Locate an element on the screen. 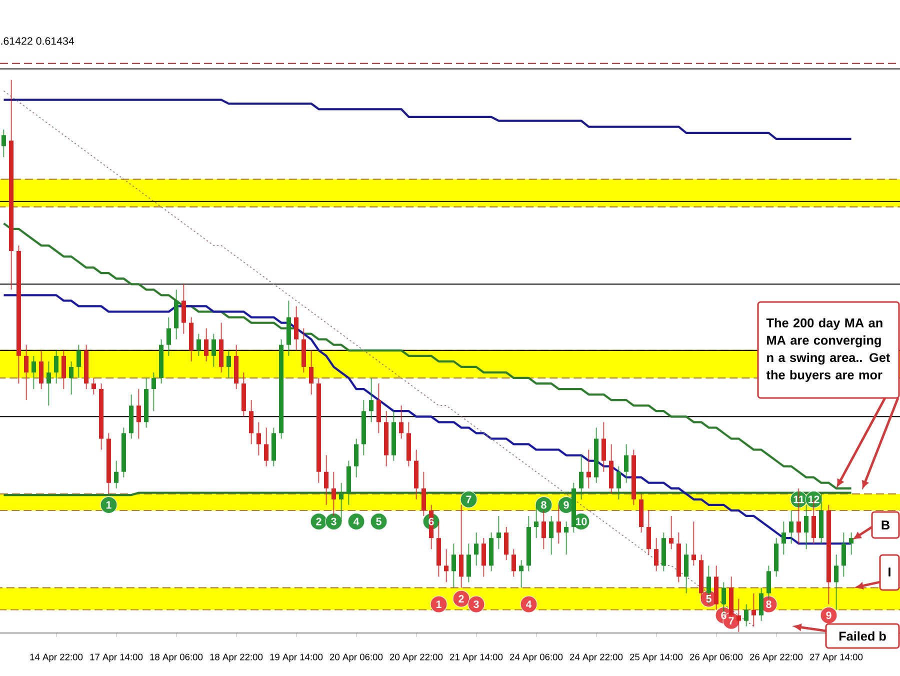 The height and width of the screenshot is (676, 900). x-tick-label: 24 Apr 06:00 is located at coordinates (536, 658).